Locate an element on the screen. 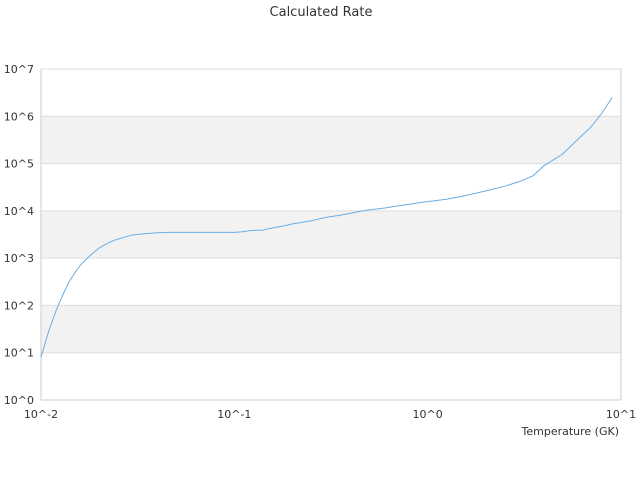 The width and height of the screenshot is (640, 484). y-tick-label: 10^3 is located at coordinates (19, 258).